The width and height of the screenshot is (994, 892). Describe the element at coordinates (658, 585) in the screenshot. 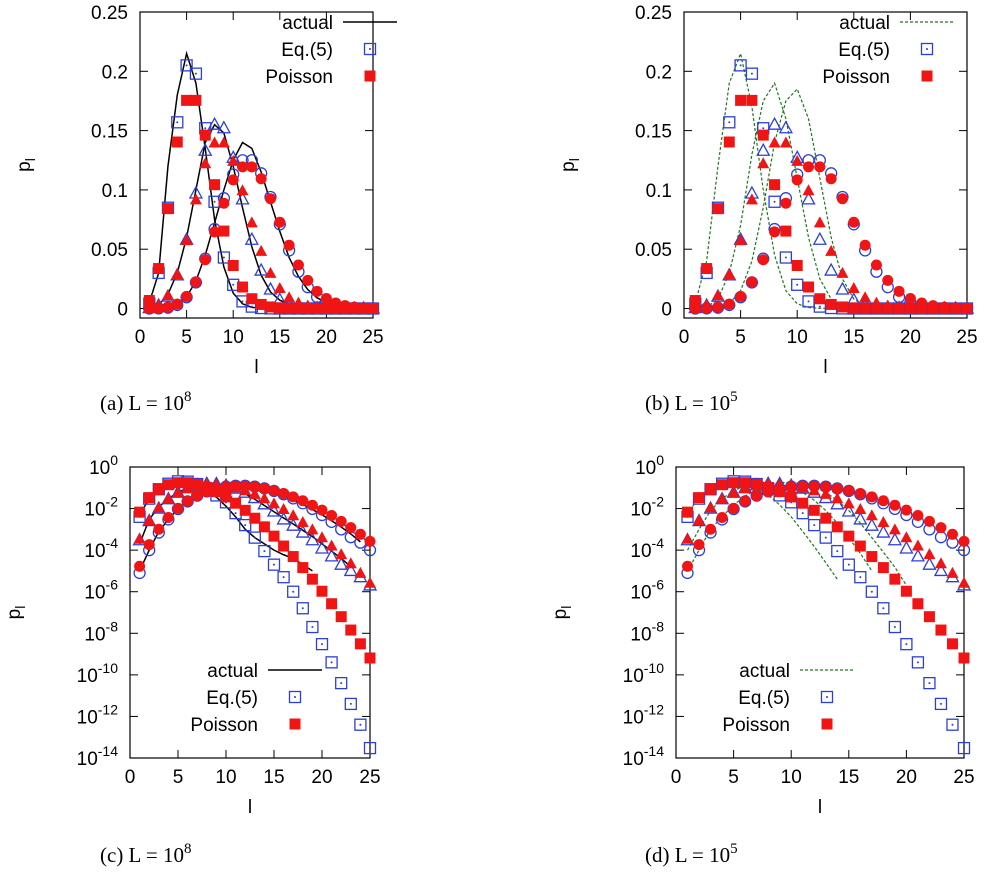

I see `y-tick-exponent: -6` at that location.